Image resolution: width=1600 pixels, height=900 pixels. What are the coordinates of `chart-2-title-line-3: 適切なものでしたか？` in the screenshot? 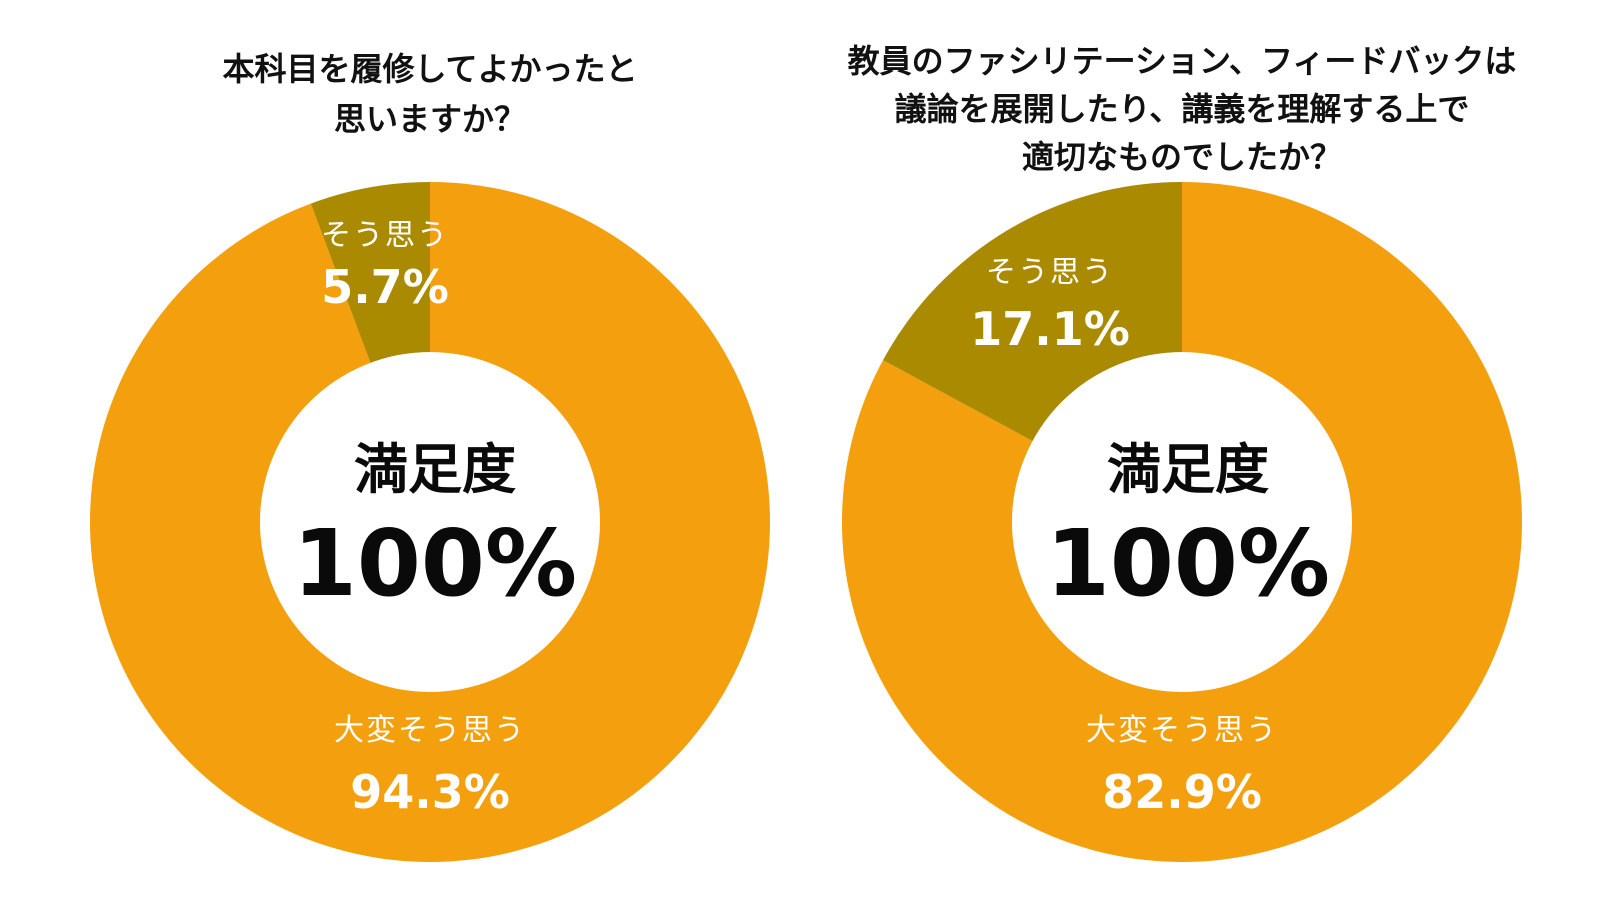 It's located at (1182, 157).